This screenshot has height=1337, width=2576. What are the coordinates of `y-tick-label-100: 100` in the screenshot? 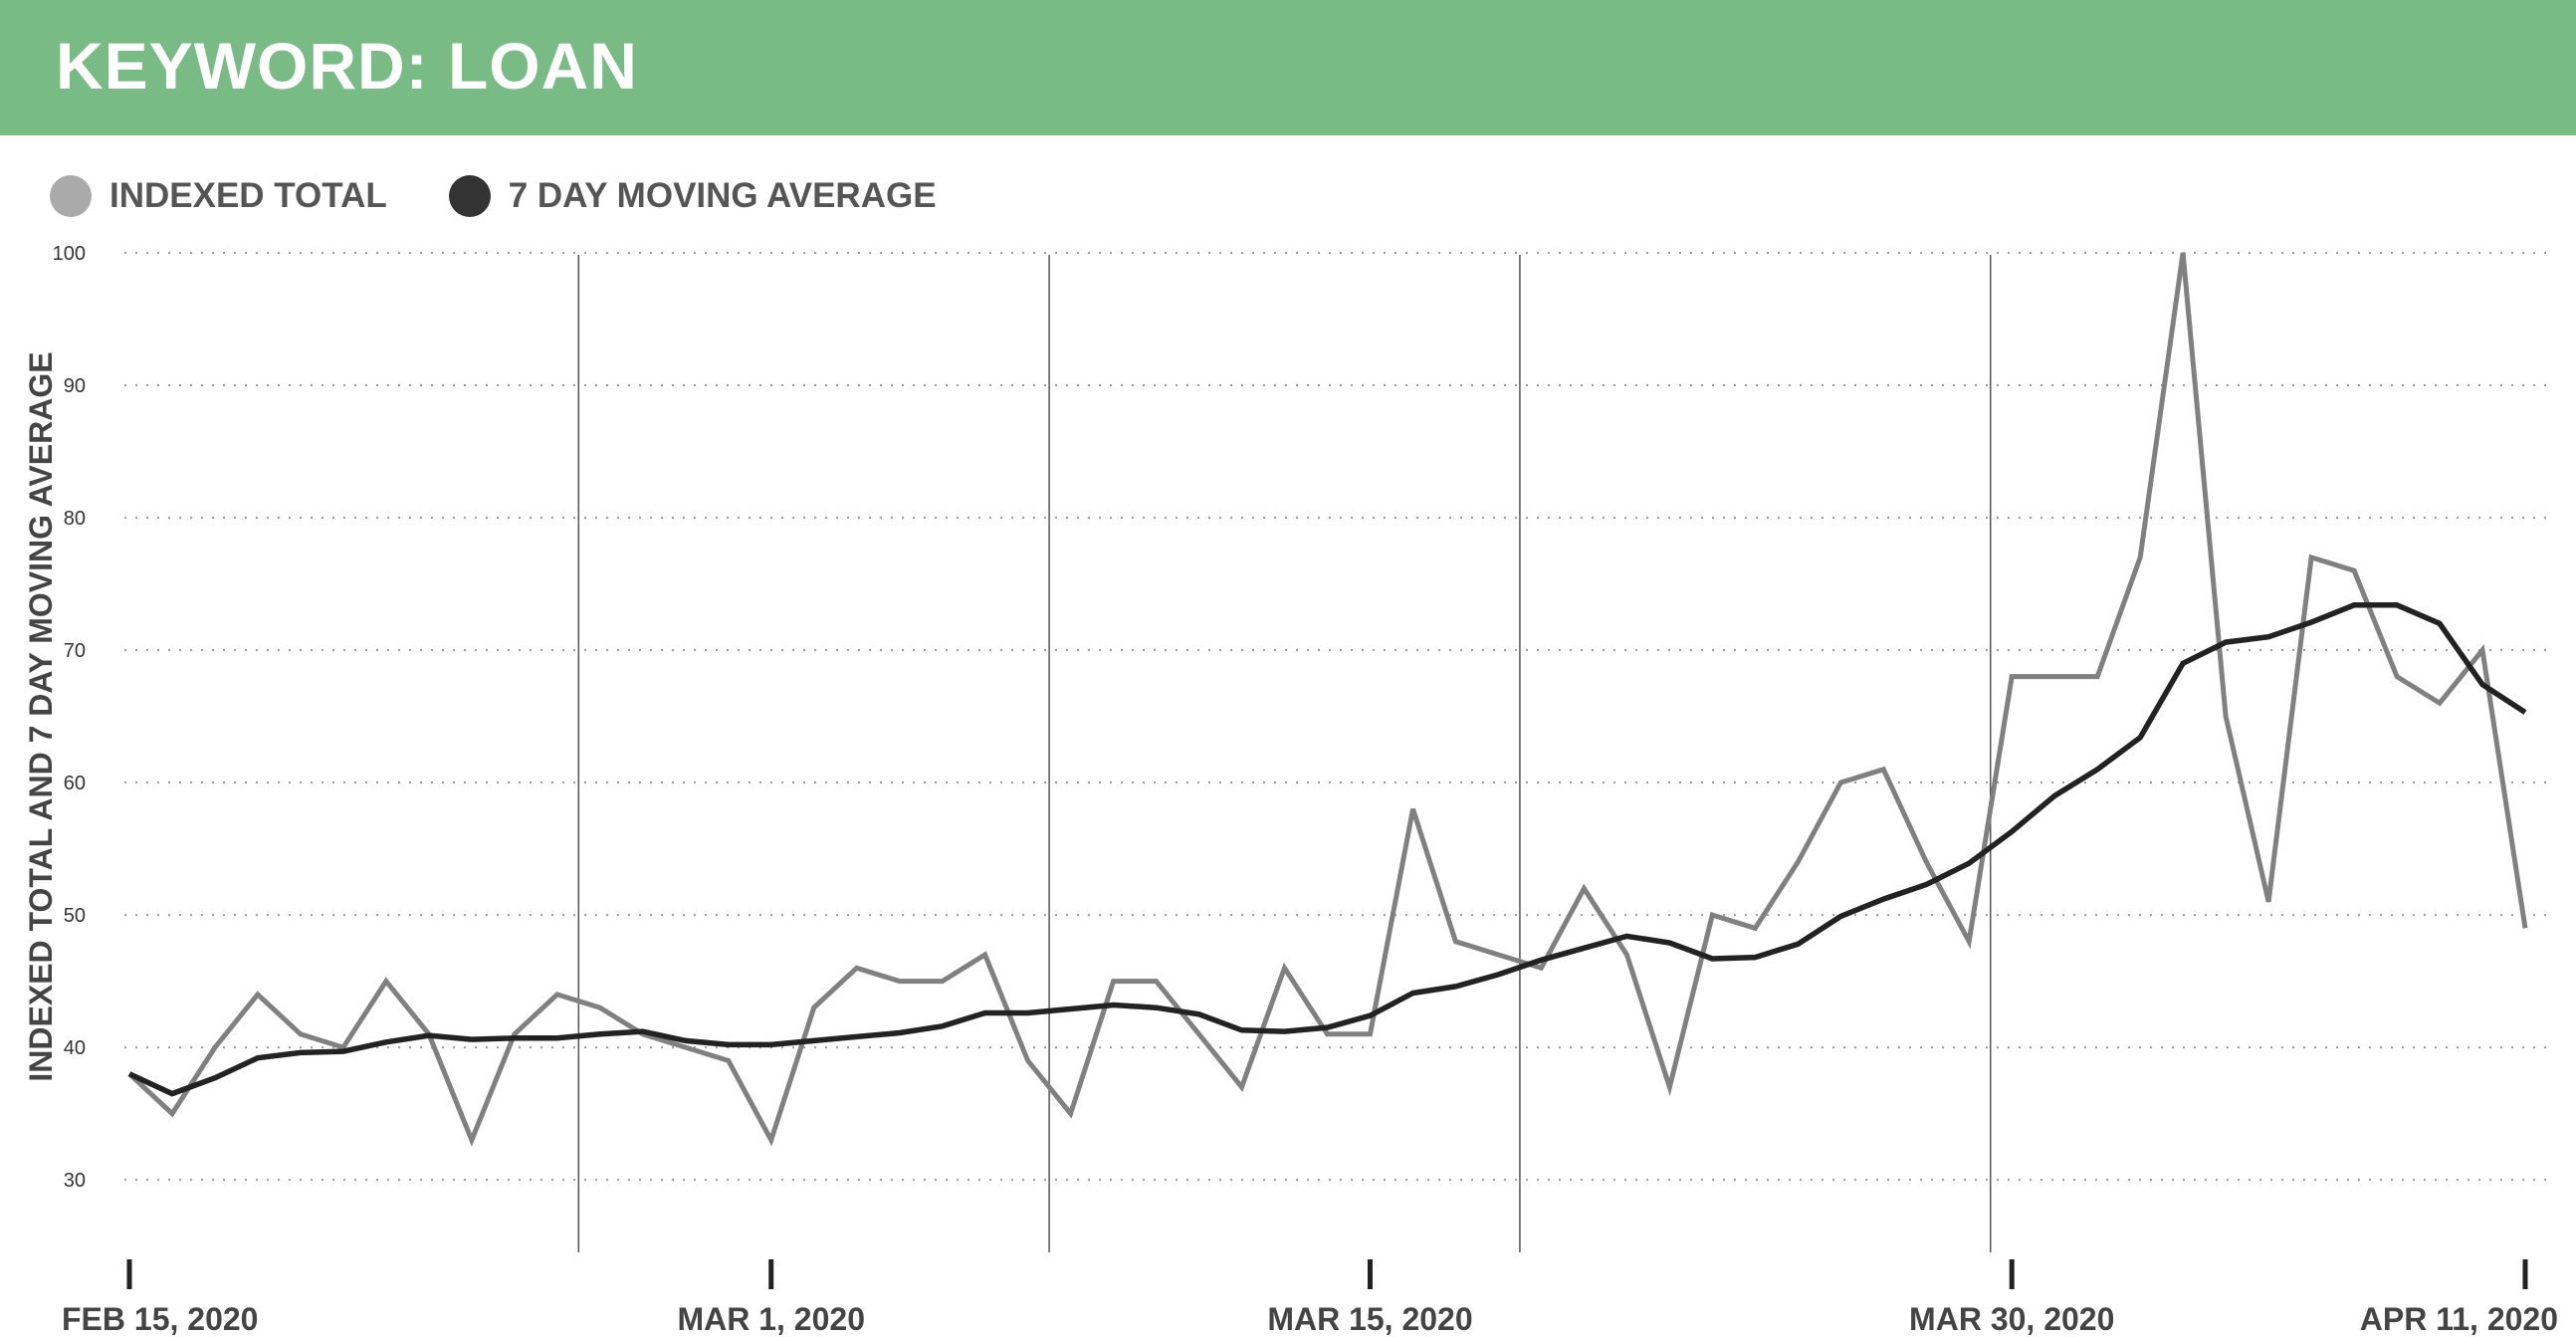 It's located at (69, 254).